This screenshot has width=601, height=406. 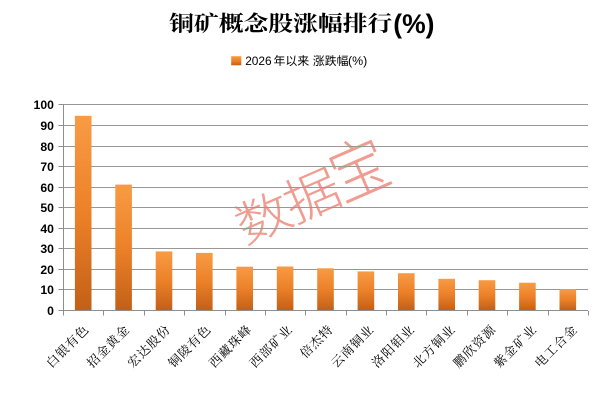 What do you see at coordinates (47, 249) in the screenshot?
I see `svg-text: 30` at bounding box center [47, 249].